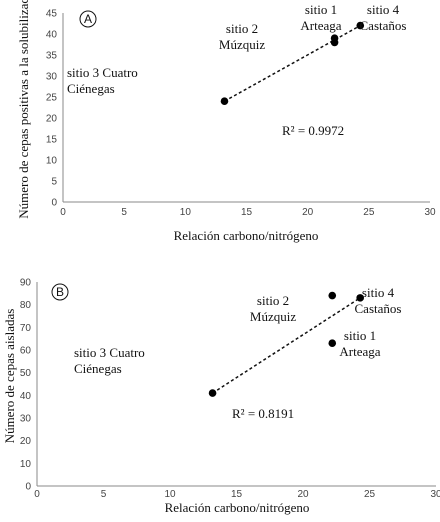 The height and width of the screenshot is (522, 440). Describe the element at coordinates (9, 376) in the screenshot. I see `y-axis-title: Número de cepas aisladas` at that location.